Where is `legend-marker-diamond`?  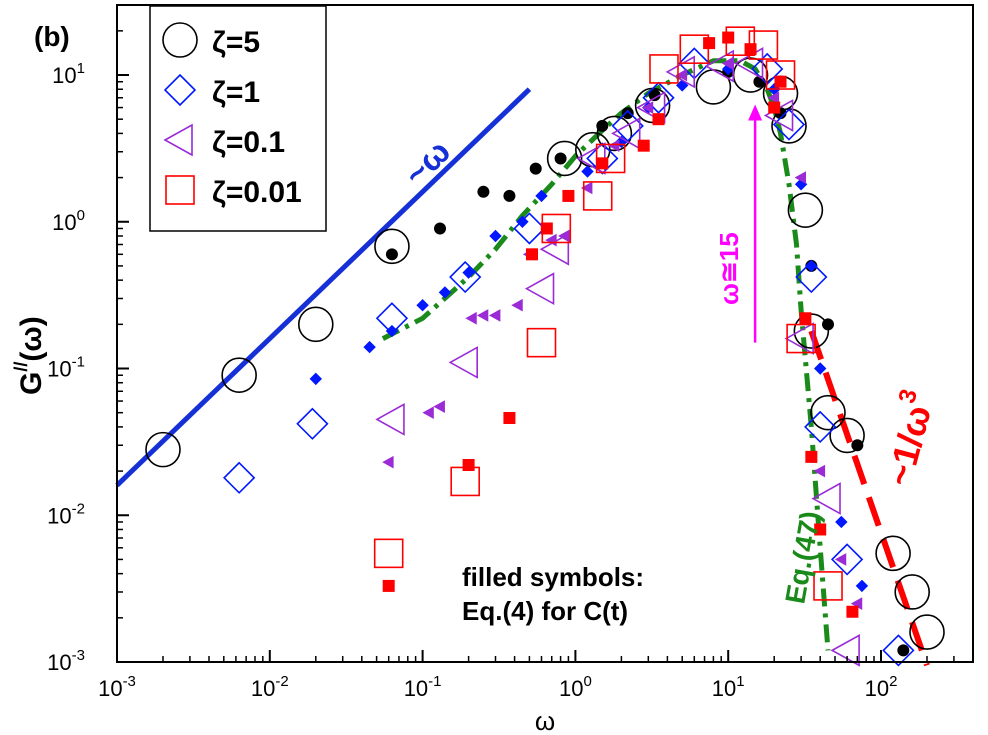 legend-marker-diamond is located at coordinates (180, 90).